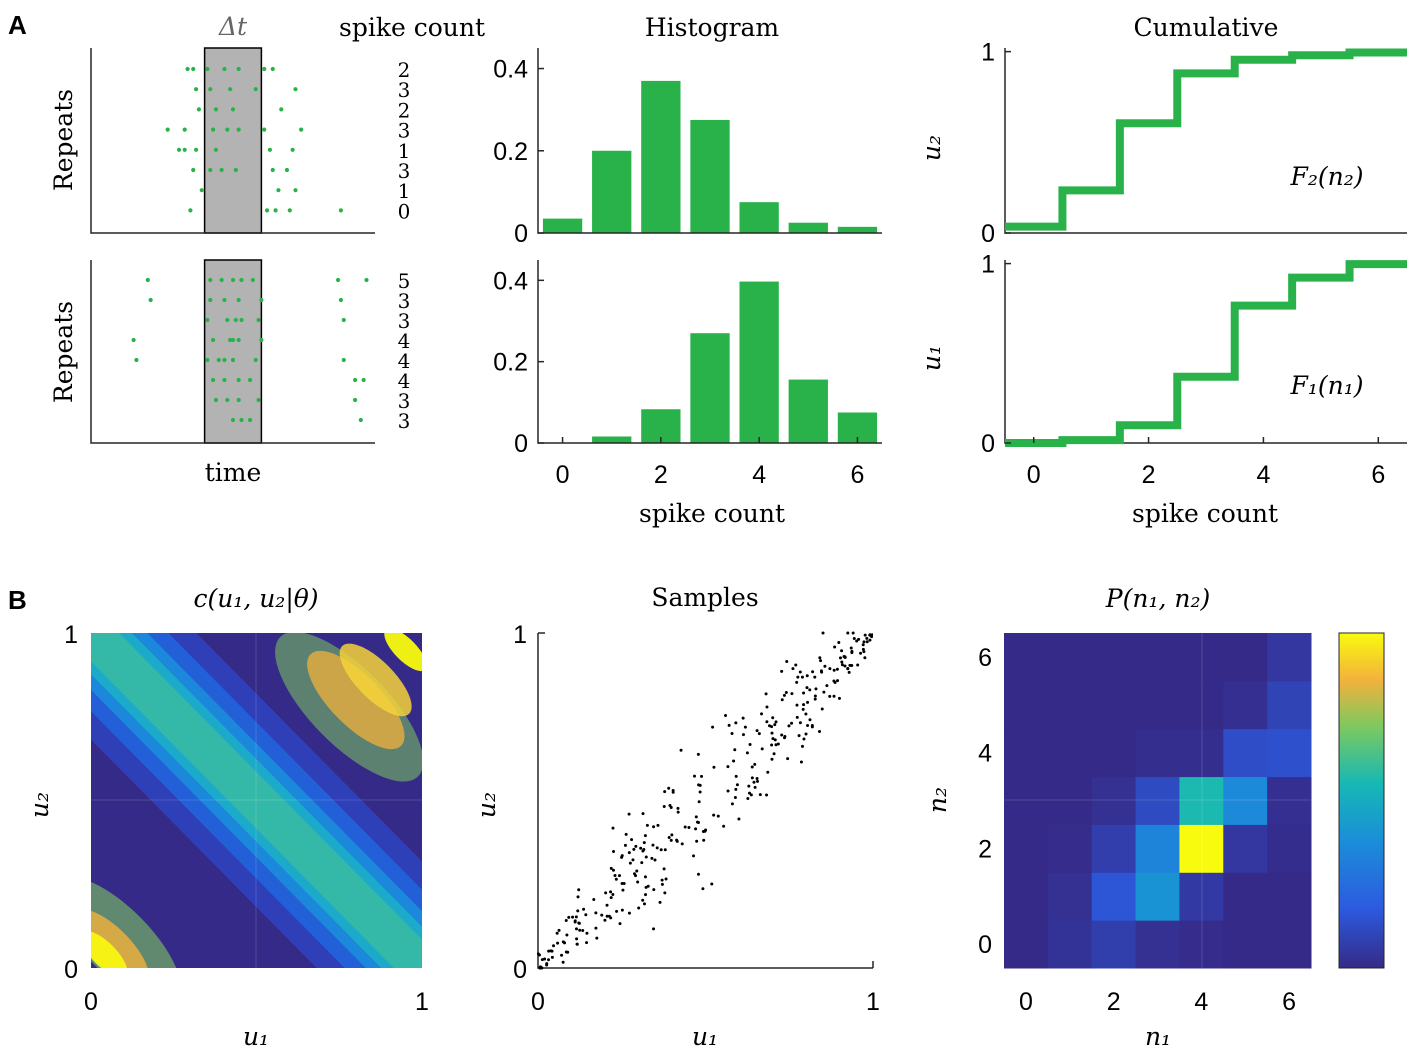  I want to click on cdf-bottom-ytick: 0, so click(988, 444).